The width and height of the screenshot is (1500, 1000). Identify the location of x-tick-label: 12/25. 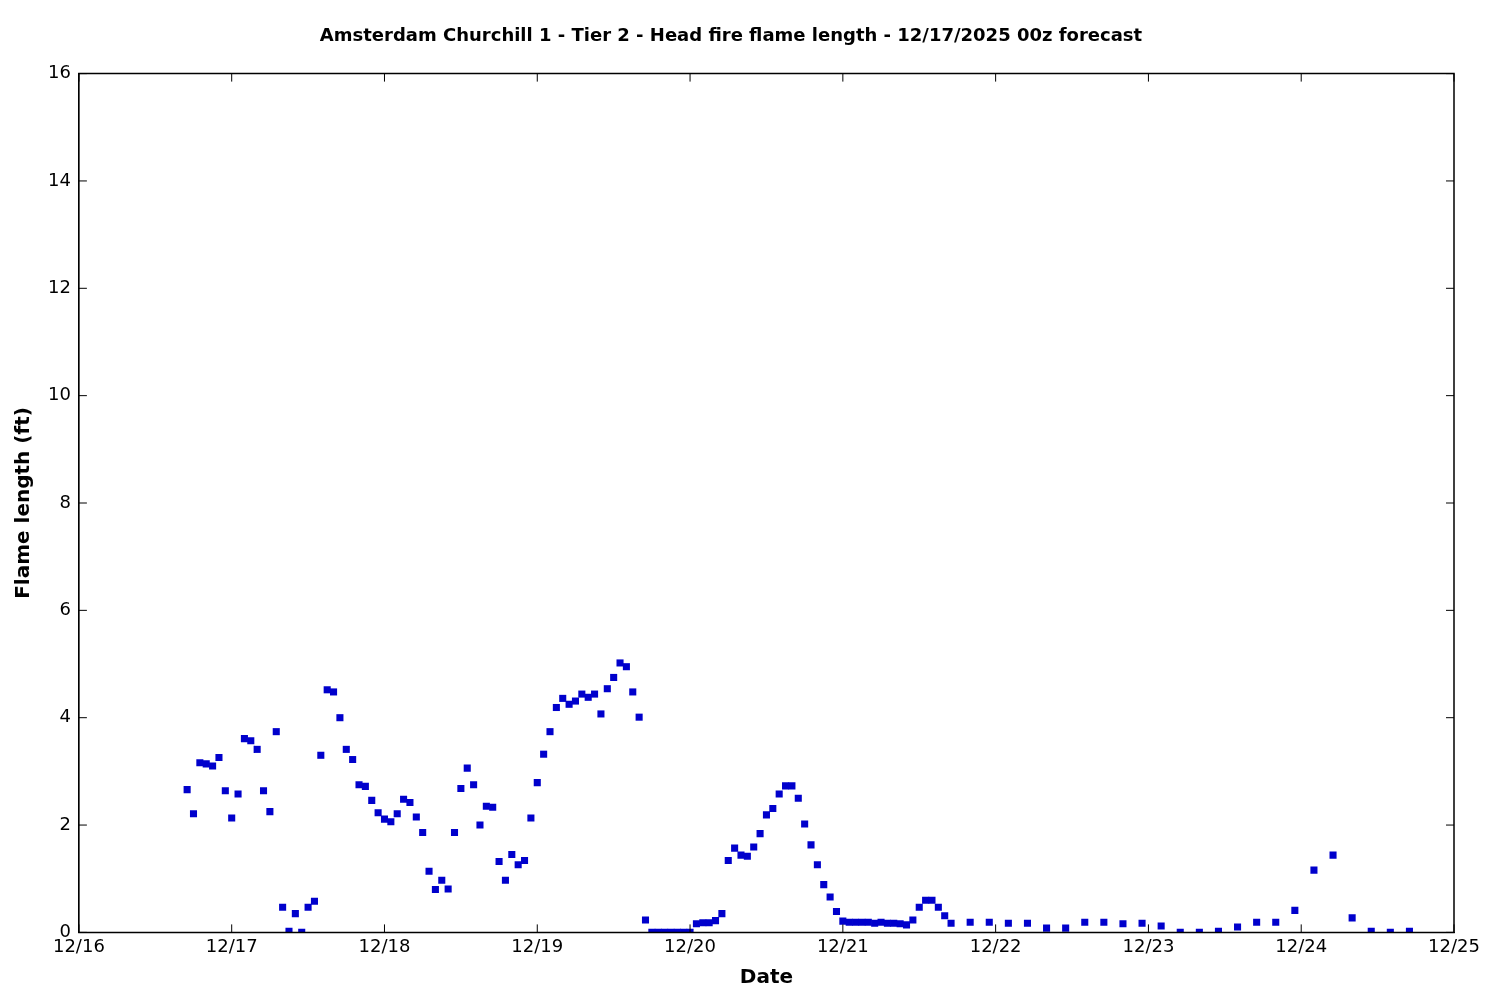
(1454, 945).